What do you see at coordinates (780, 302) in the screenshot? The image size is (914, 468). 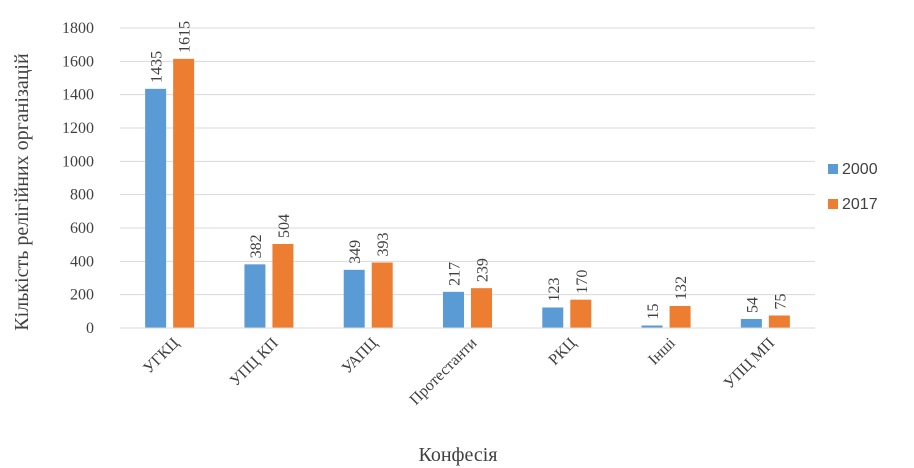 I see `data-label: 75` at bounding box center [780, 302].